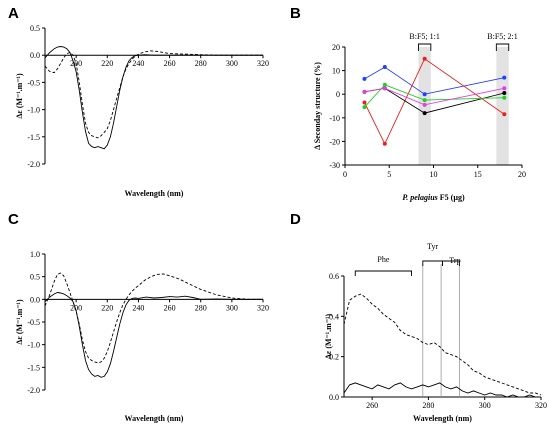 The image size is (550, 434). What do you see at coordinates (33, 82) in the screenshot?
I see `panel-a-y-tick-label: -0.5` at bounding box center [33, 82].